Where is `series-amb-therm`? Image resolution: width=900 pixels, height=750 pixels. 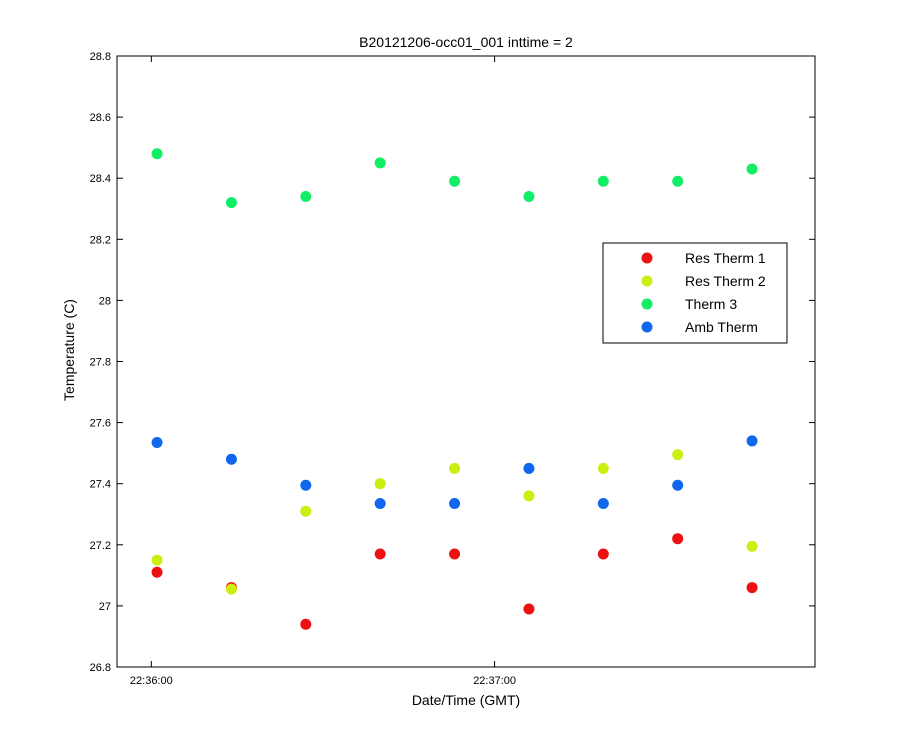 series-amb-therm is located at coordinates (454, 472).